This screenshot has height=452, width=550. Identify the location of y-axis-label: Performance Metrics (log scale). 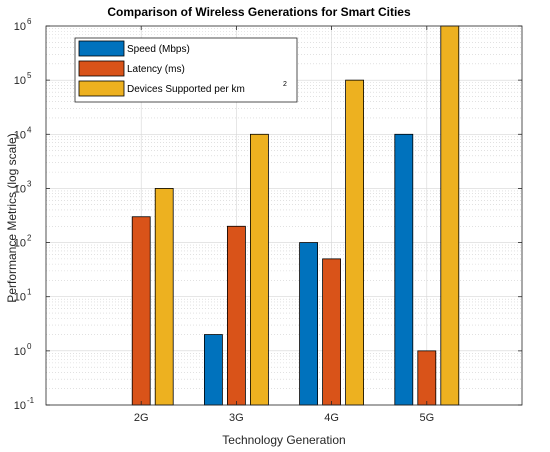
(12, 217).